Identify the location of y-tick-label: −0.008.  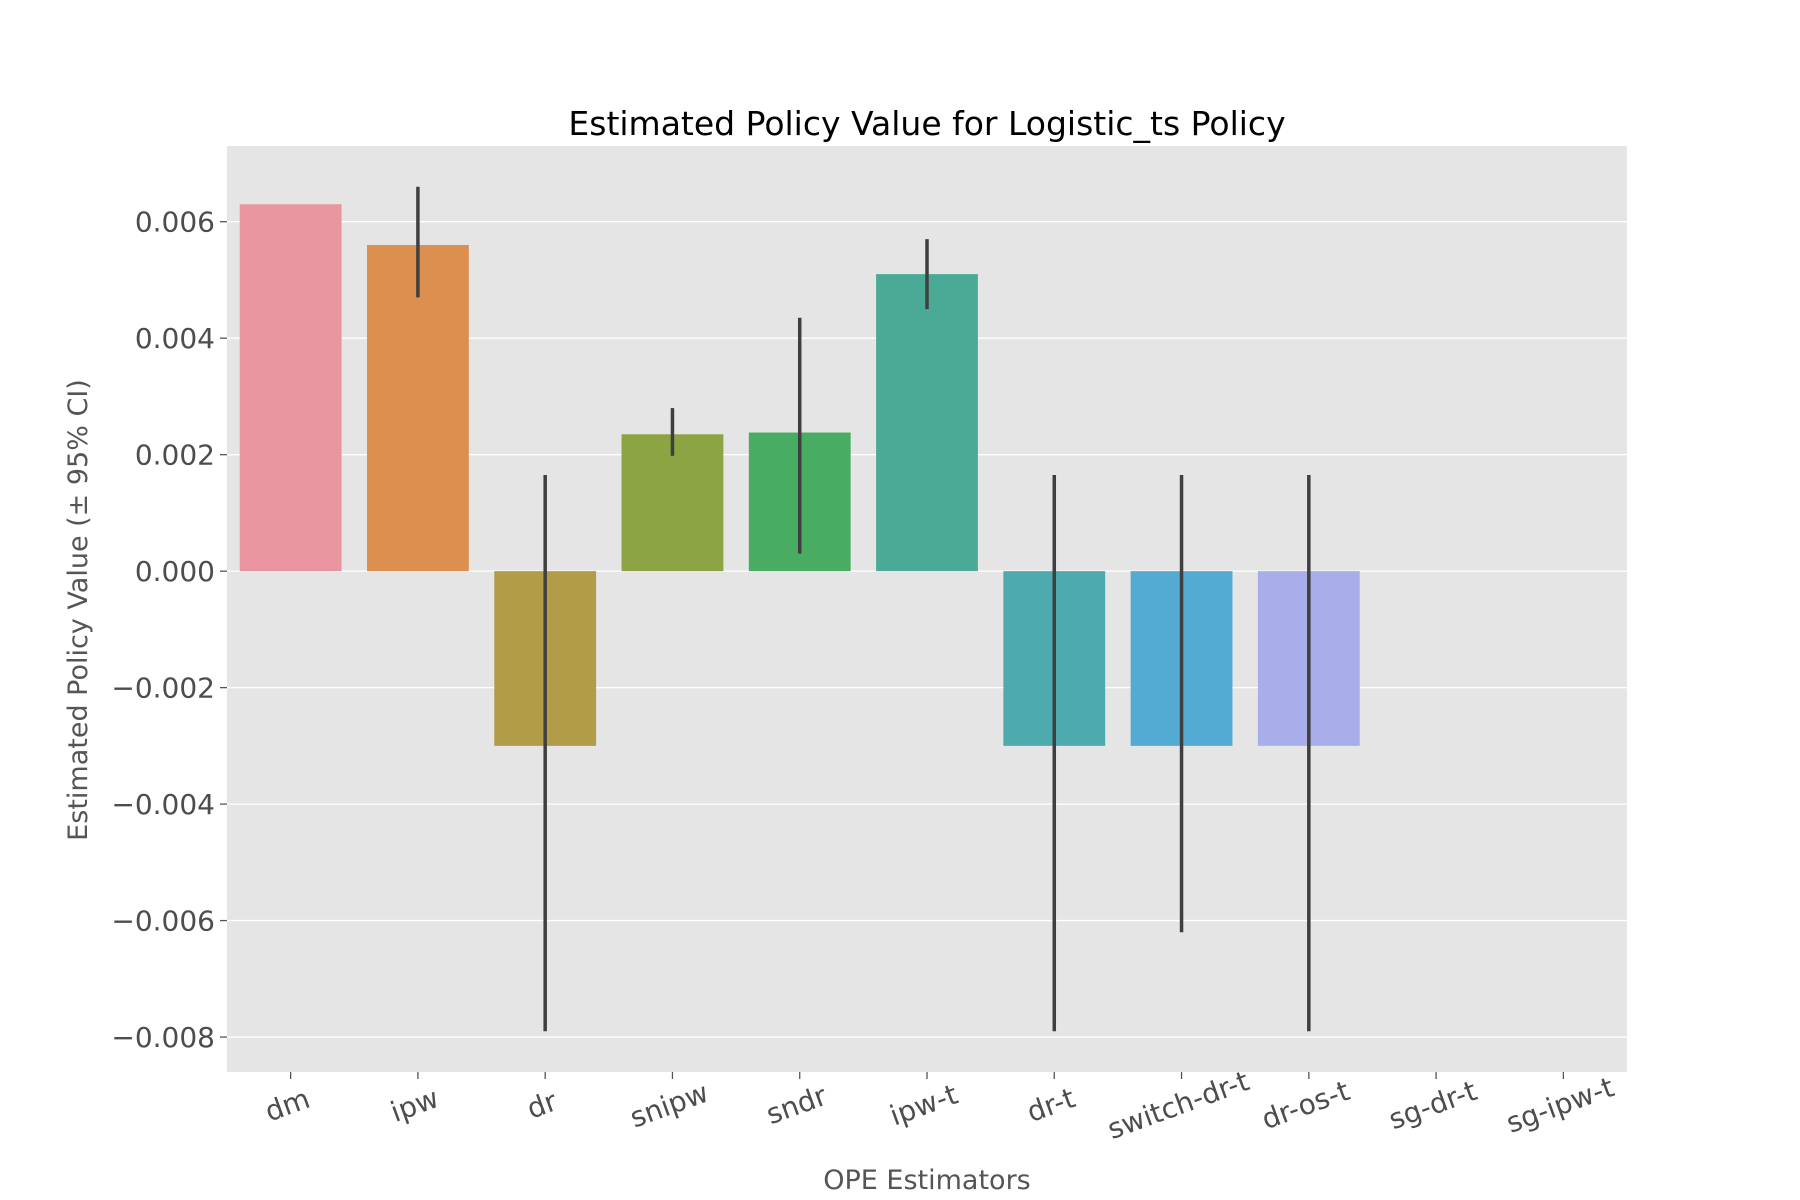
(163, 1037).